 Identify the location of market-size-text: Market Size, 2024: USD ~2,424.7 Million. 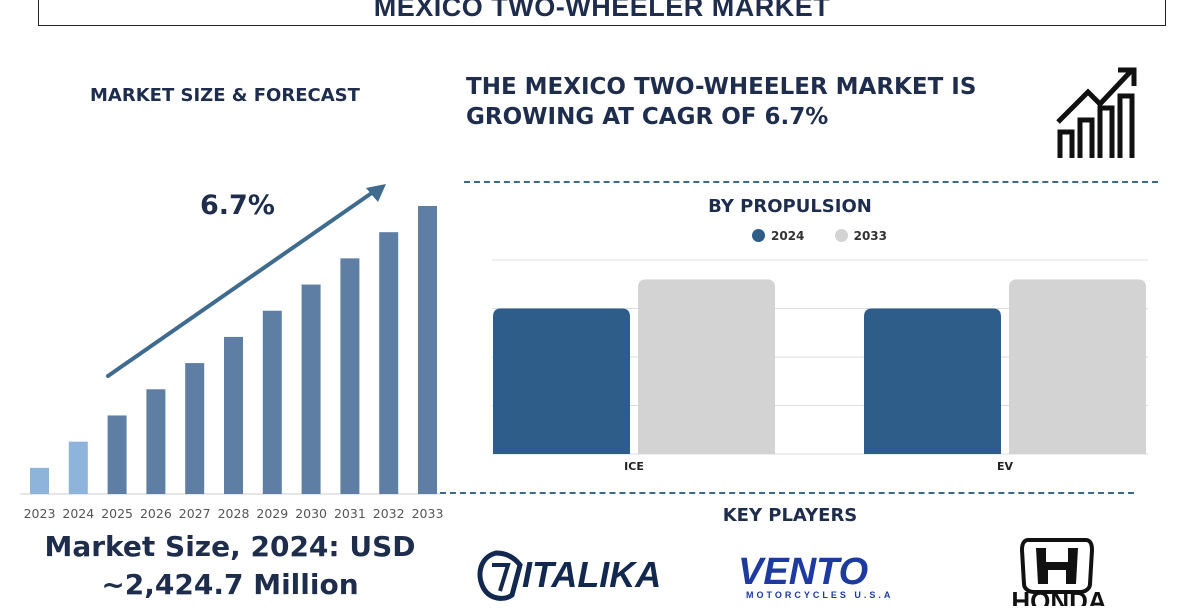
(230, 566).